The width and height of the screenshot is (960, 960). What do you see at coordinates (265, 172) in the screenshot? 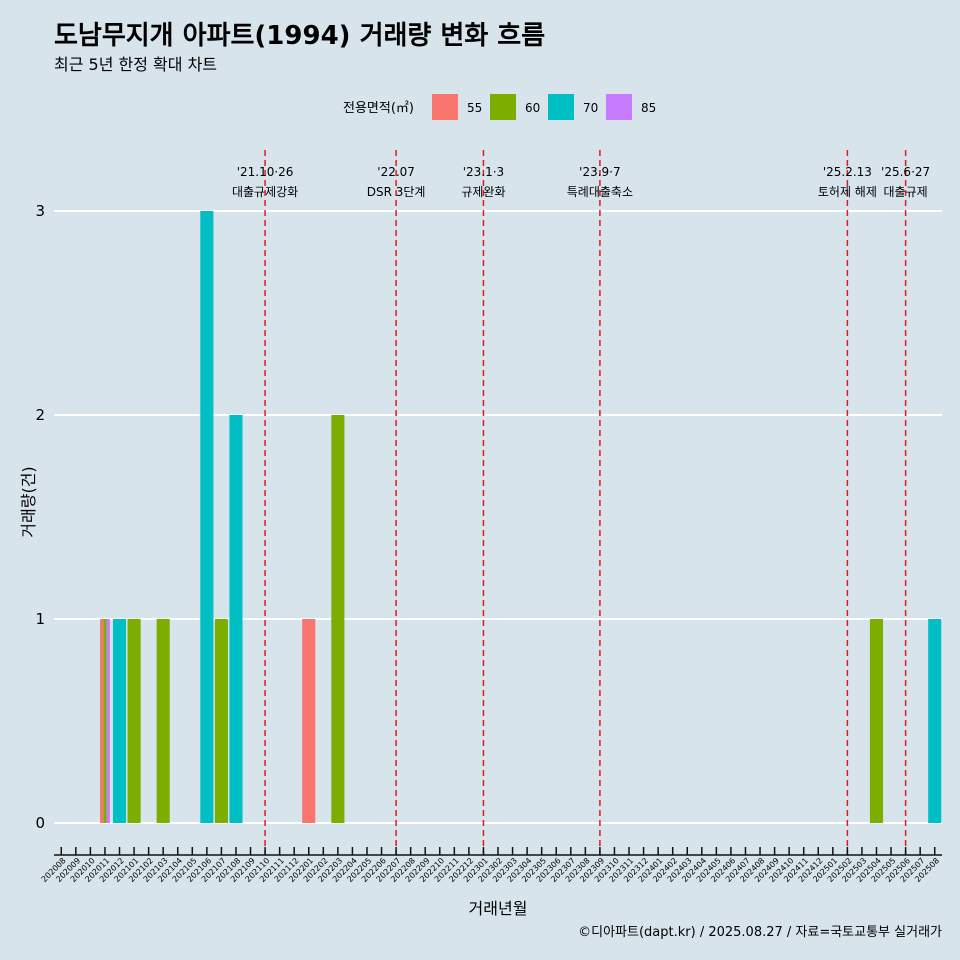
I see `event-date: '21.10·26` at bounding box center [265, 172].